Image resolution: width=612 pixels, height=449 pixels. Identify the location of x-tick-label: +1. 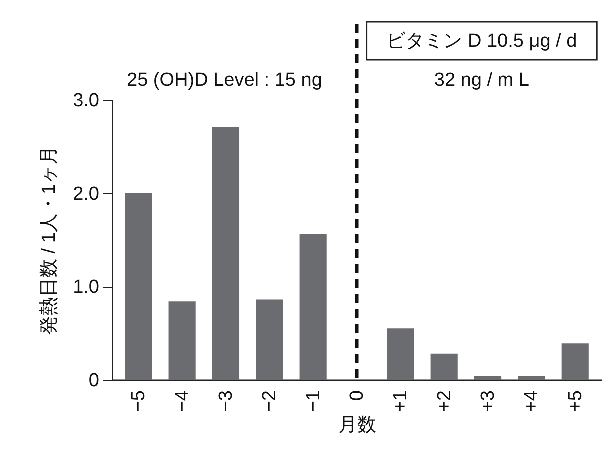
(401, 401).